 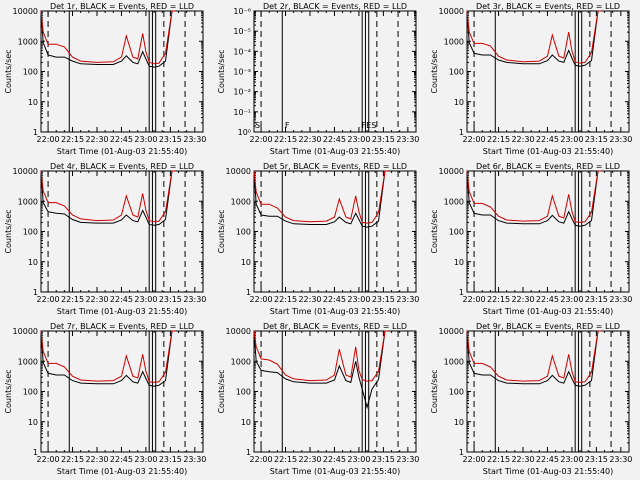 What do you see at coordinates (335, 166) in the screenshot?
I see `panel-title: Det 5r, BLACK = Events, RED = LLD` at bounding box center [335, 166].